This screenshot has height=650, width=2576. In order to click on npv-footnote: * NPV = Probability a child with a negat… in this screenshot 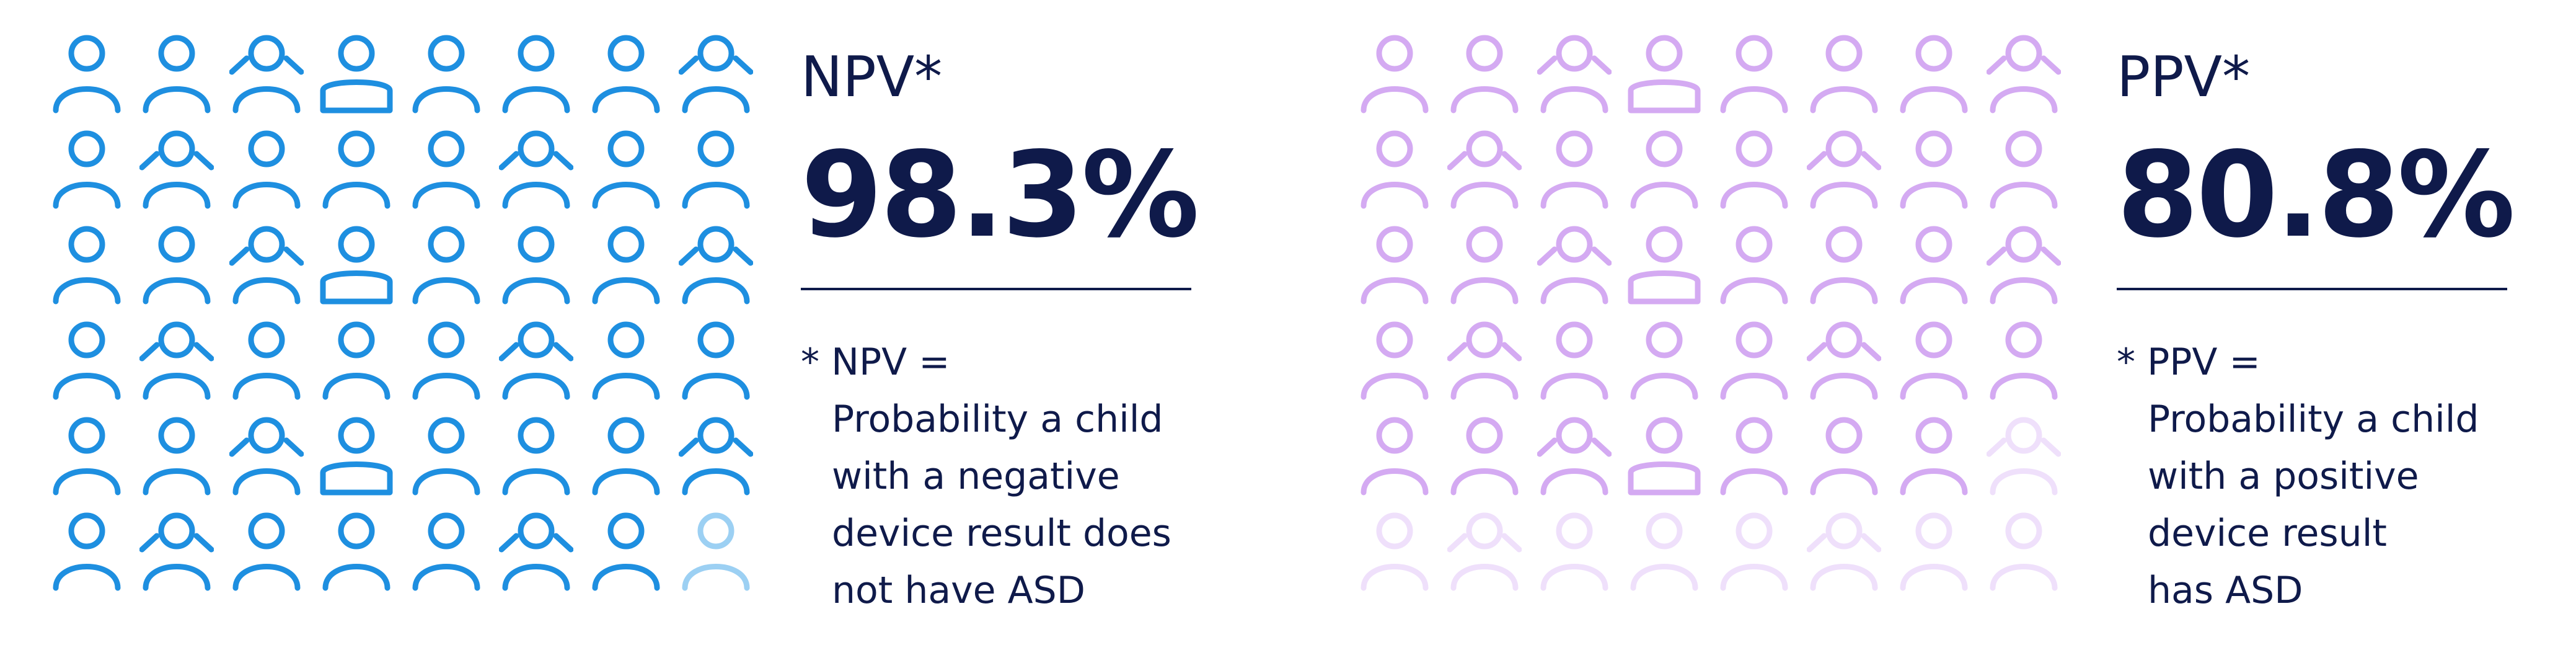, I will do `click(999, 476)`.